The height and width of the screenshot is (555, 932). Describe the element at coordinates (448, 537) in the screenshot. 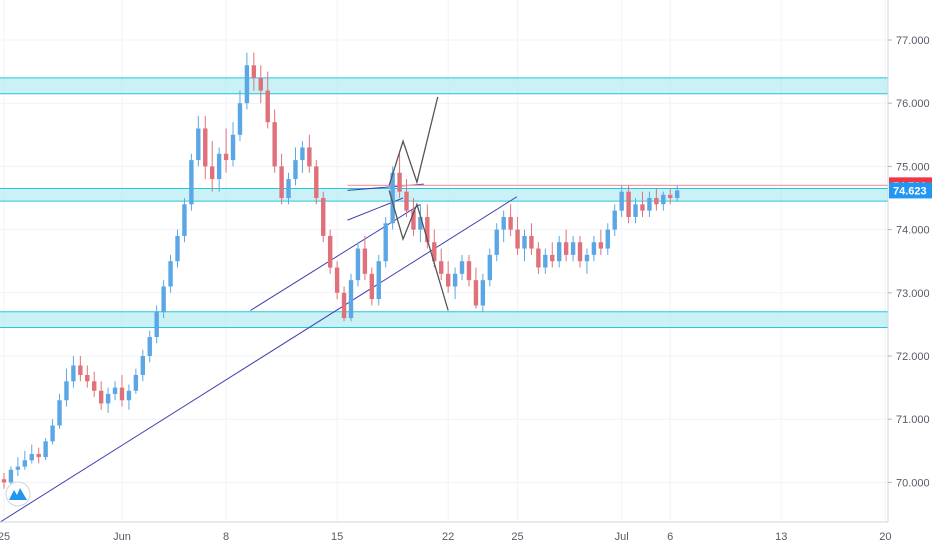

I see `x-tick-label: 22` at that location.